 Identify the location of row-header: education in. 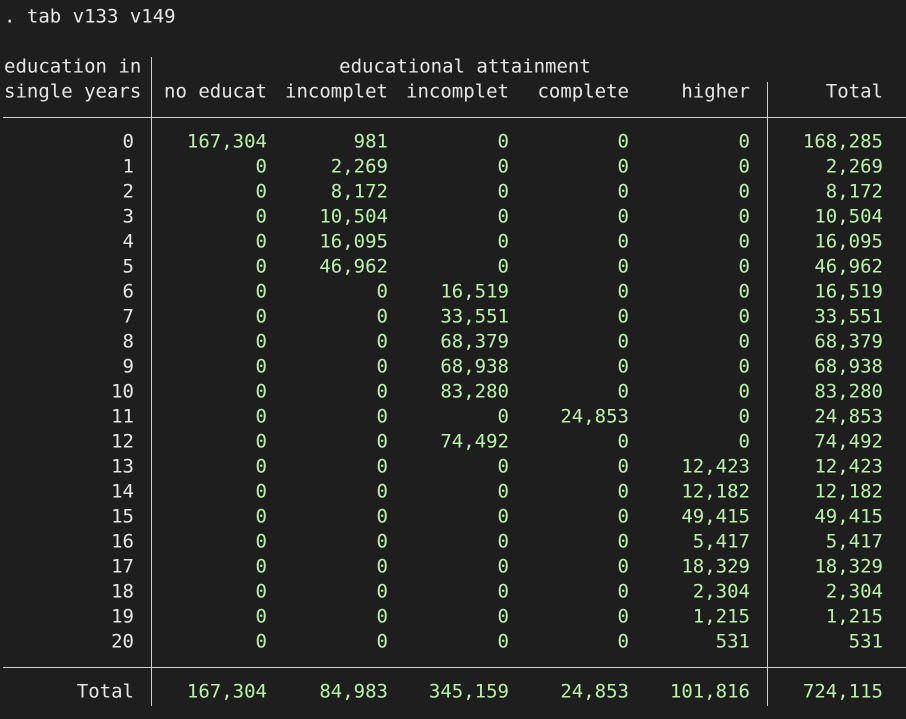
(72, 67).